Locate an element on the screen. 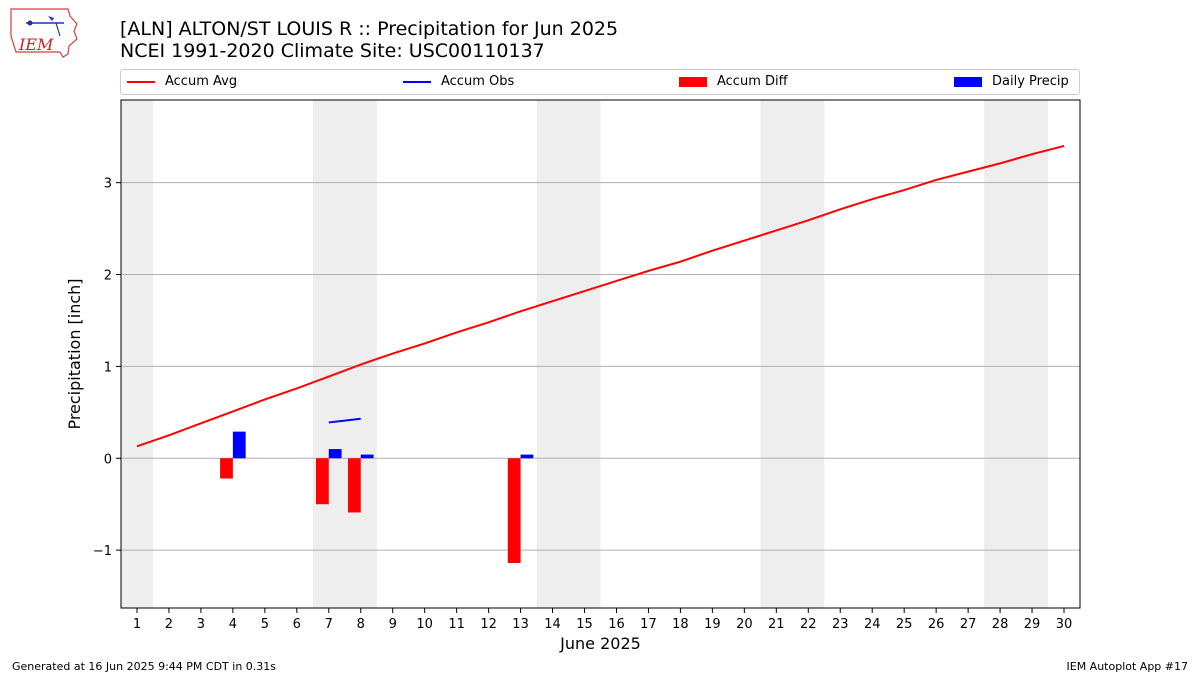  x-tick-label: 20 is located at coordinates (744, 624).